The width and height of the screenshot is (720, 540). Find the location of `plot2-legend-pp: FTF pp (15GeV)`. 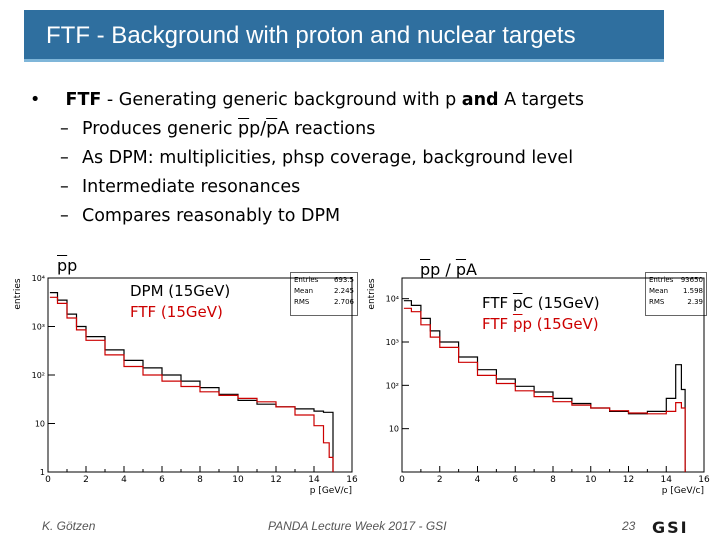

plot2-legend-pp: FTF pp (15GeV) is located at coordinates (540, 324).